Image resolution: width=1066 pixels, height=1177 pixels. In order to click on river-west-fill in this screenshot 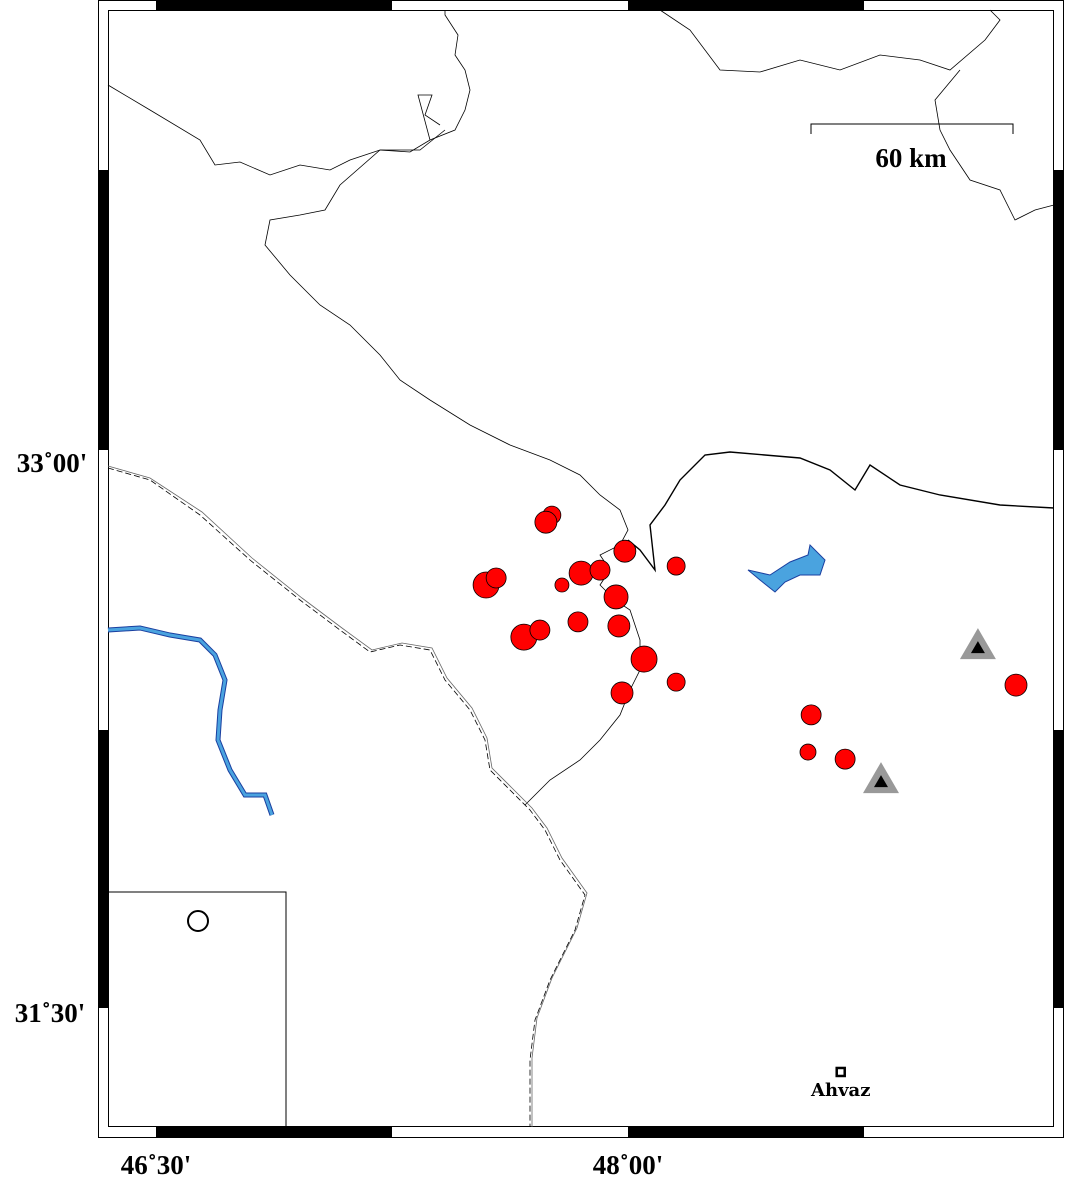, I will do `click(190, 721)`.